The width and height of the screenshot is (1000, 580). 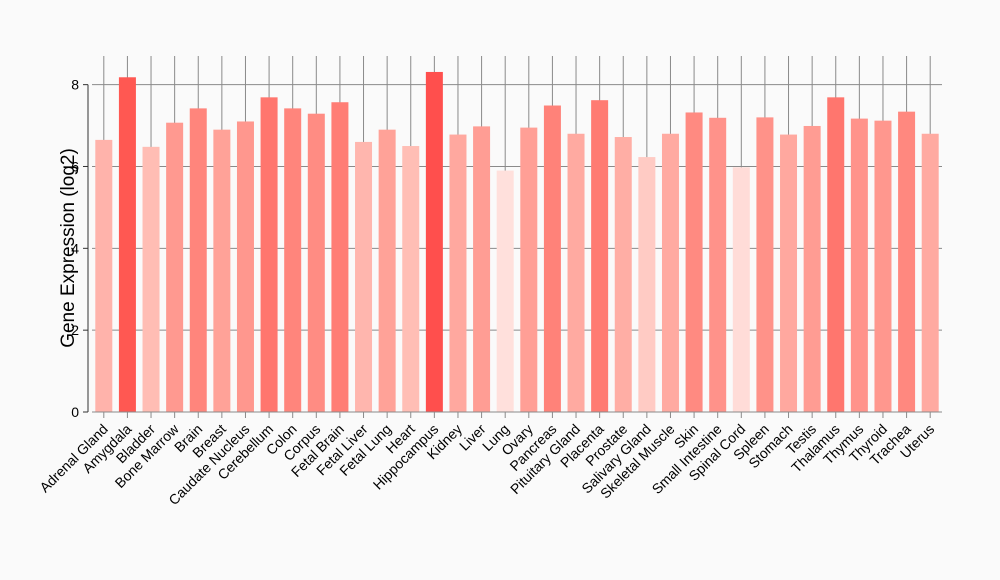 What do you see at coordinates (68, 248) in the screenshot?
I see `y-axis-title: Gene Expression (log2)` at bounding box center [68, 248].